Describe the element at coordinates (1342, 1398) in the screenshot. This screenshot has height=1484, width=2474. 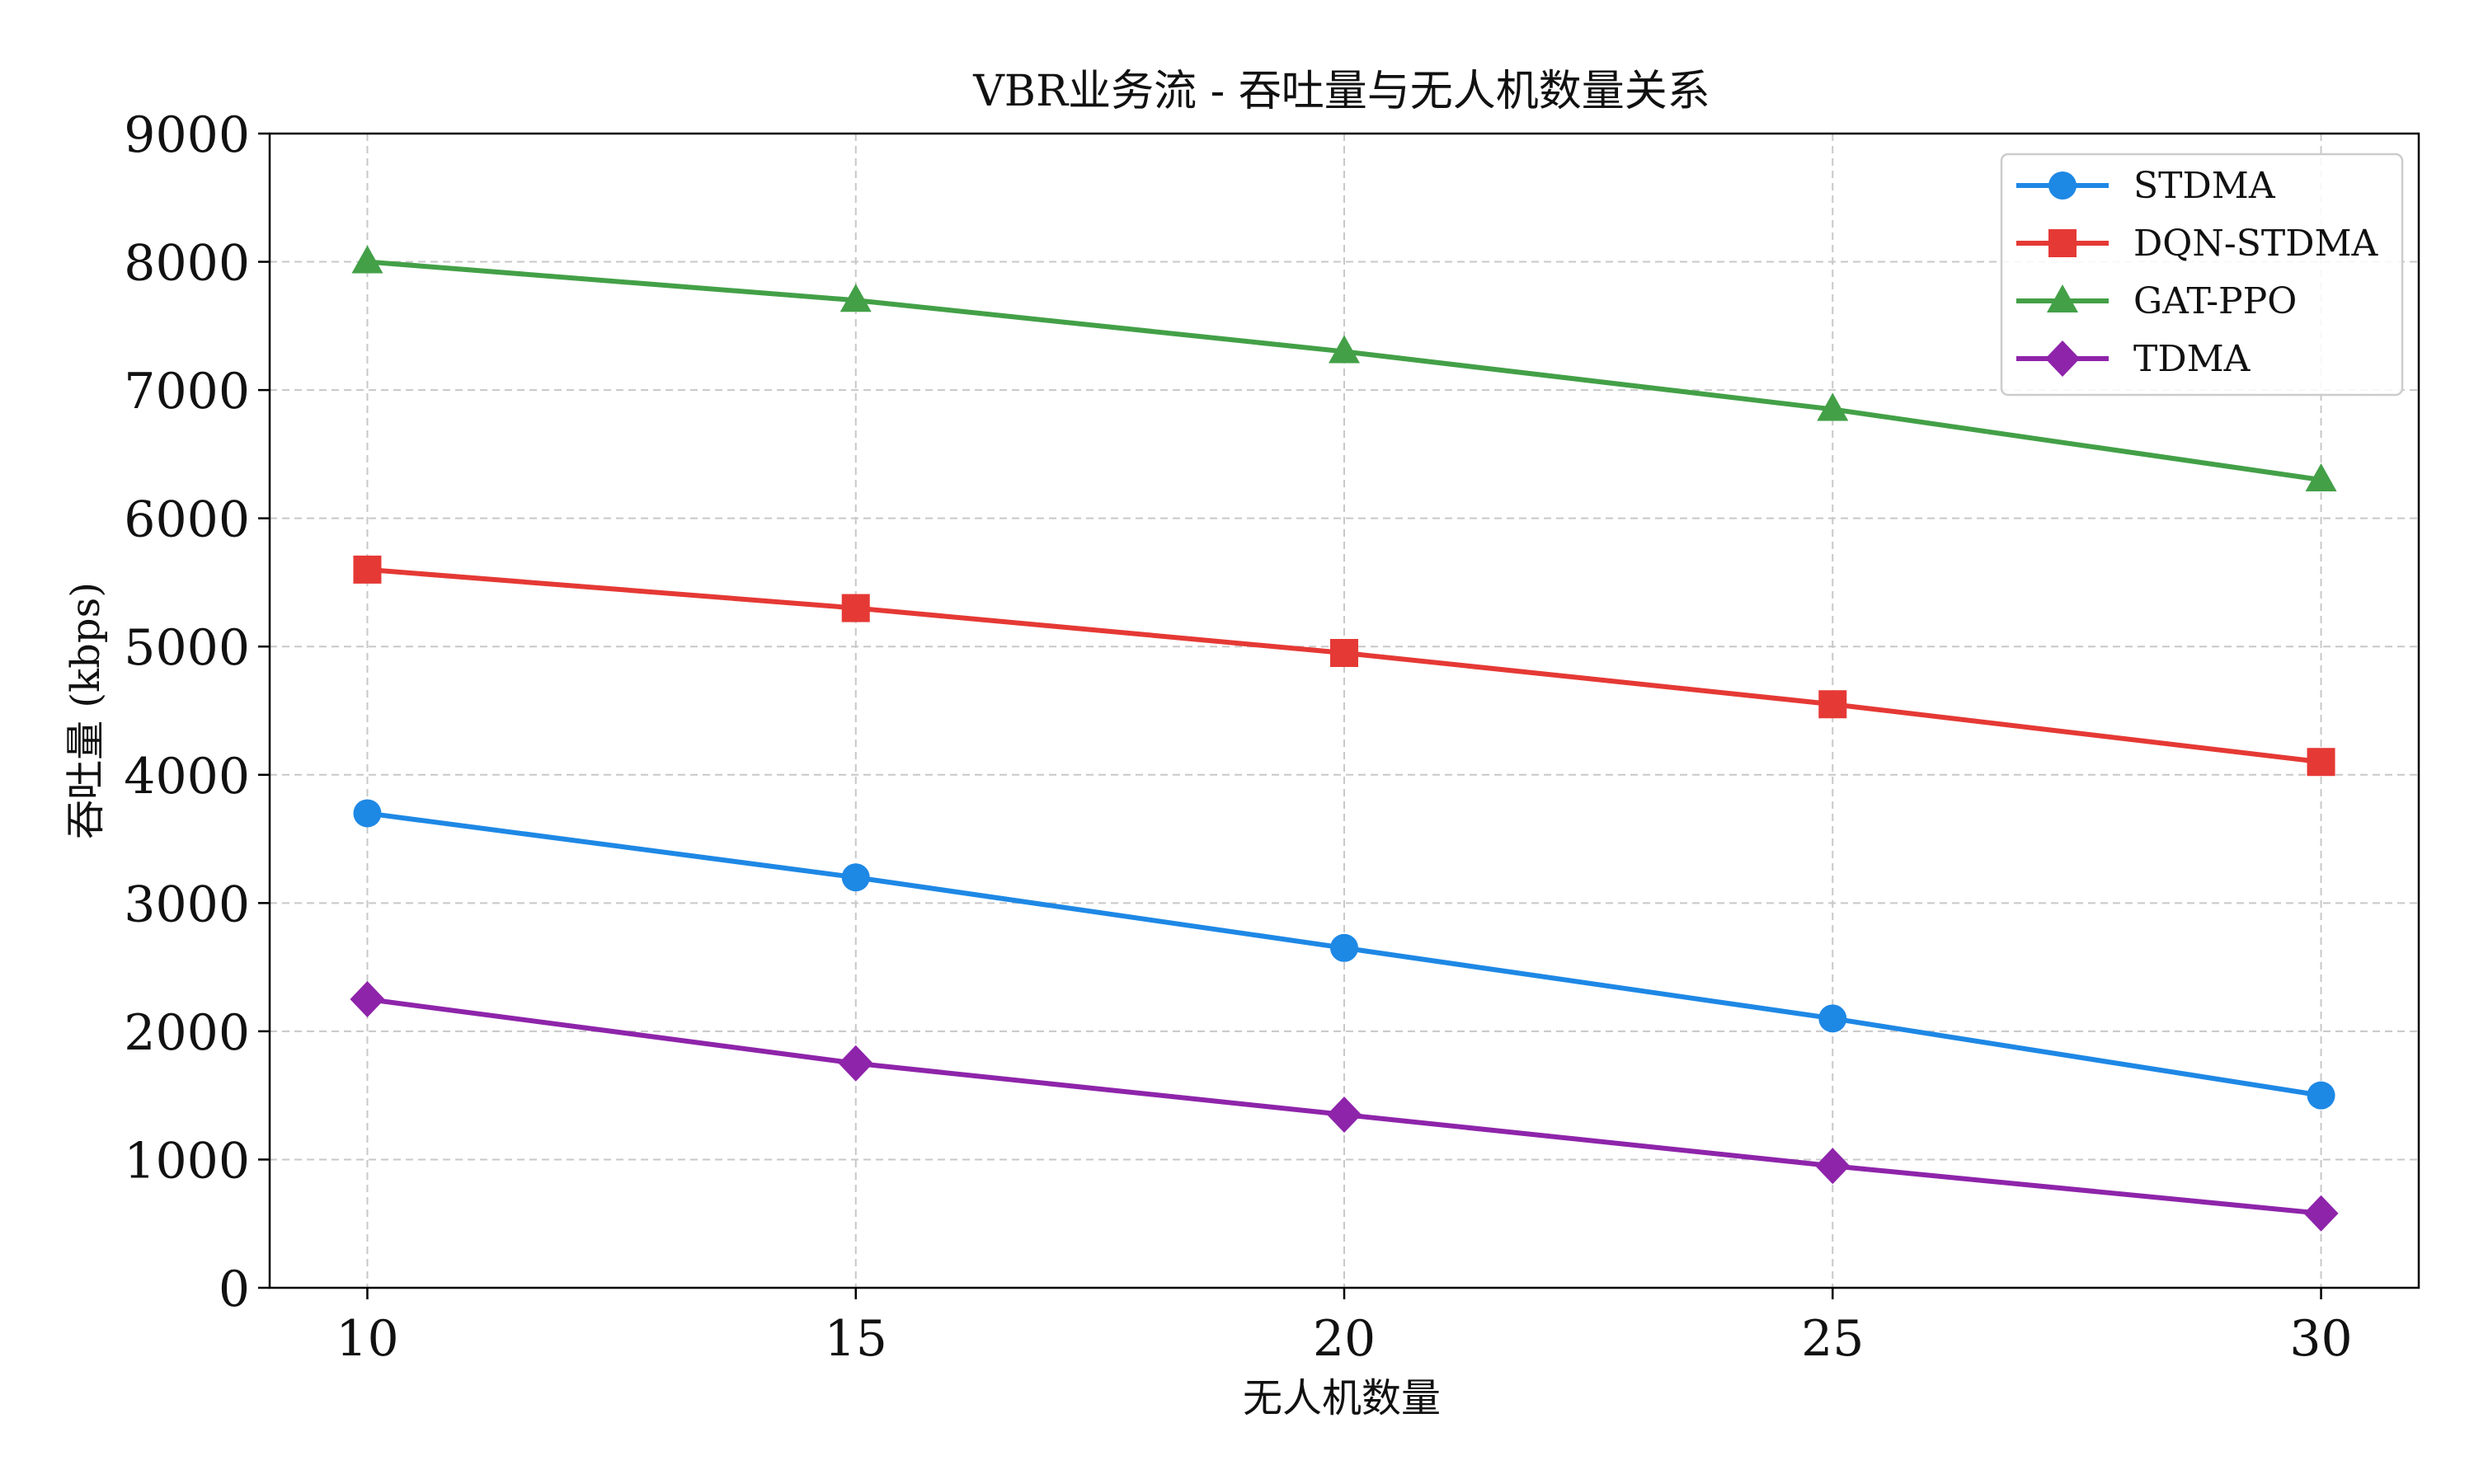
I see `x-axis-label: 无人机数量` at that location.